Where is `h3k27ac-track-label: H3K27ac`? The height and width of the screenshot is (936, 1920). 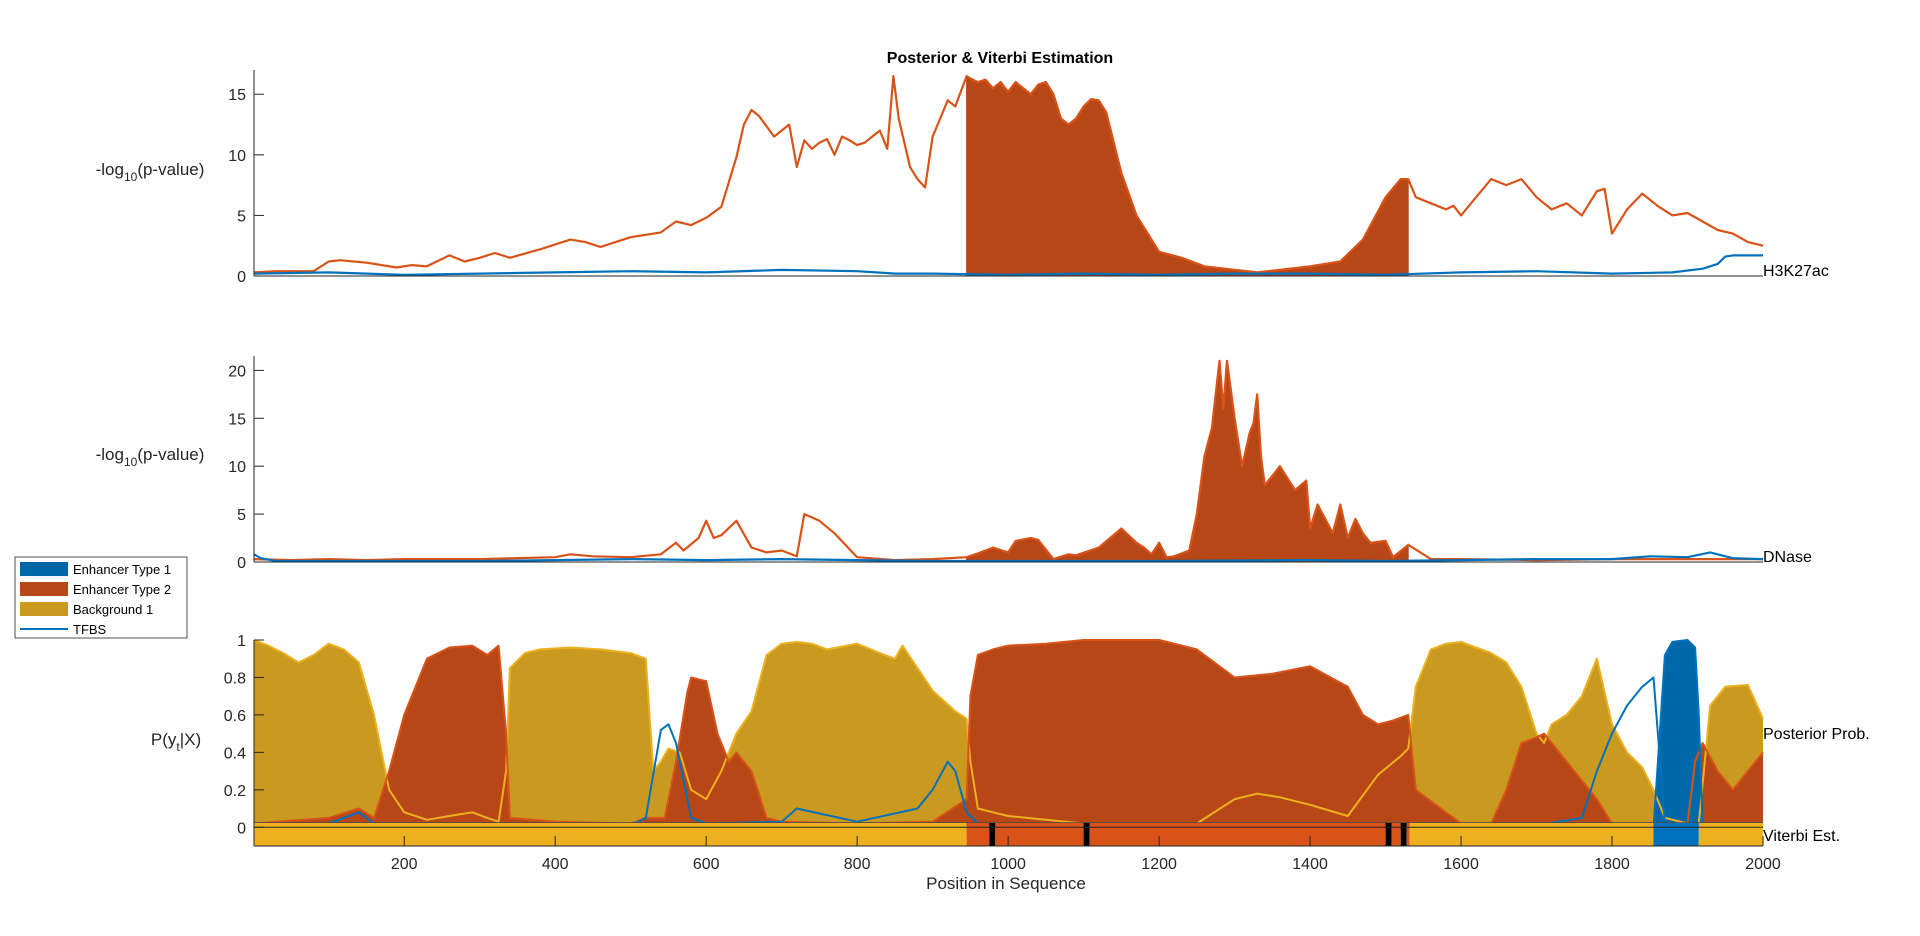
h3k27ac-track-label: H3K27ac is located at coordinates (1796, 271).